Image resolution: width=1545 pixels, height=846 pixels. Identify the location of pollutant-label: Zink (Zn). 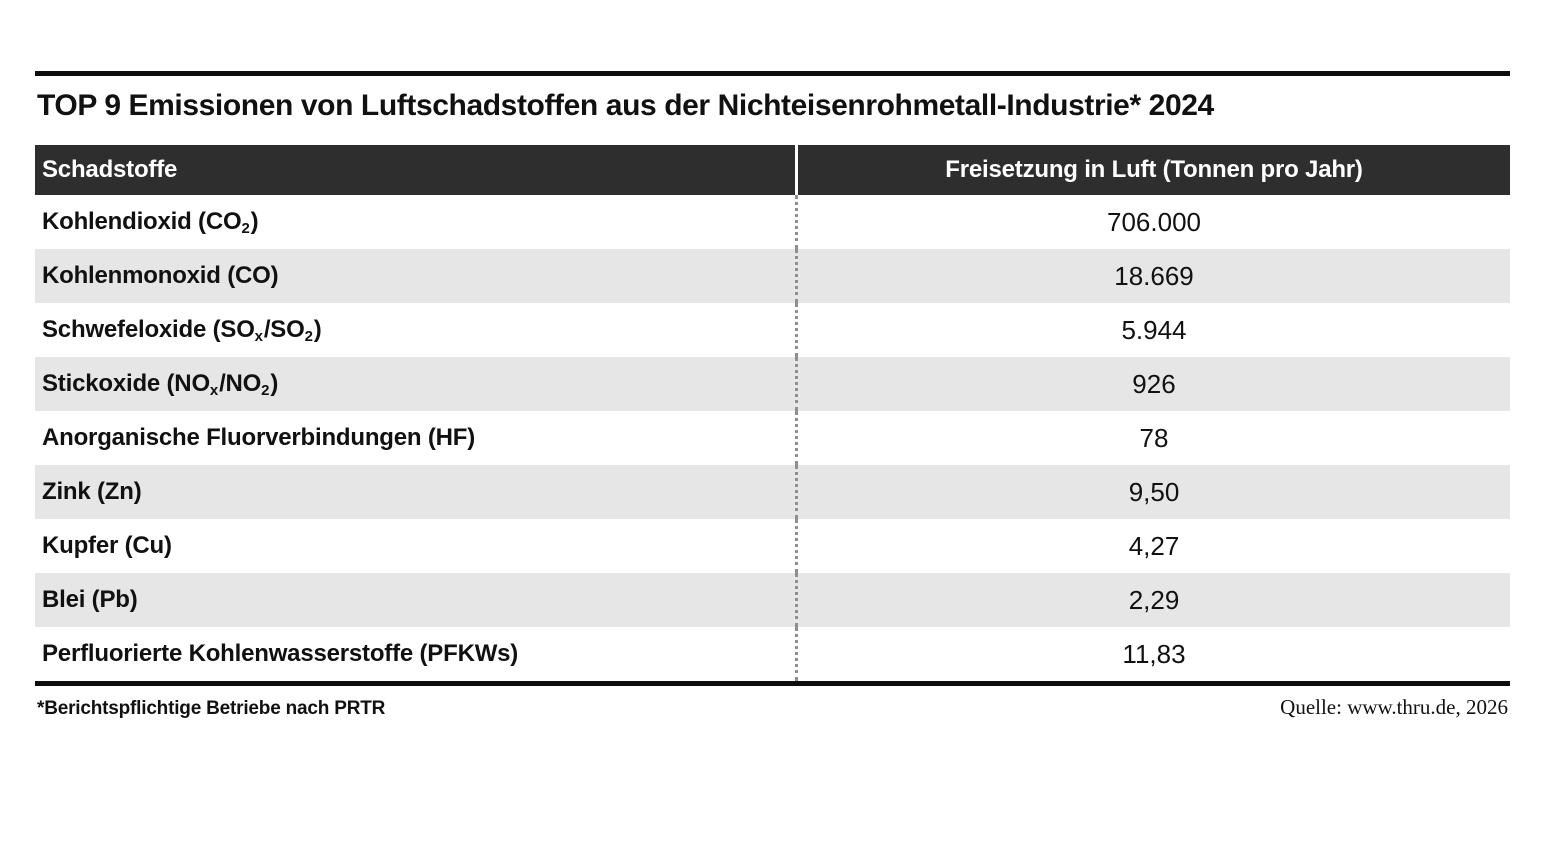
(415, 492).